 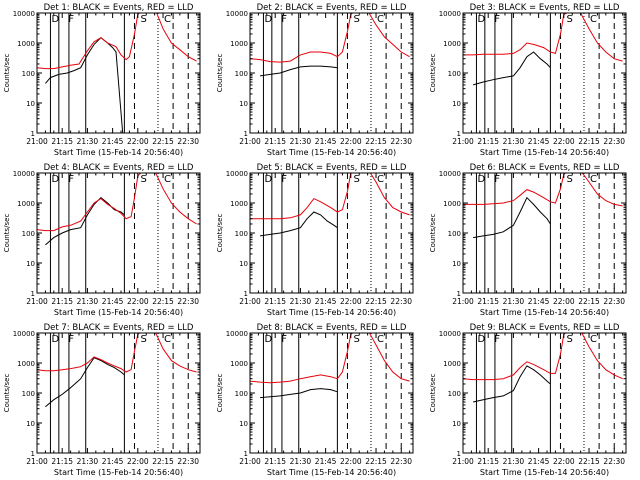 What do you see at coordinates (119, 168) in the screenshot?
I see `chart-title: Det 4: BLACK = Events, RED = LLD` at bounding box center [119, 168].